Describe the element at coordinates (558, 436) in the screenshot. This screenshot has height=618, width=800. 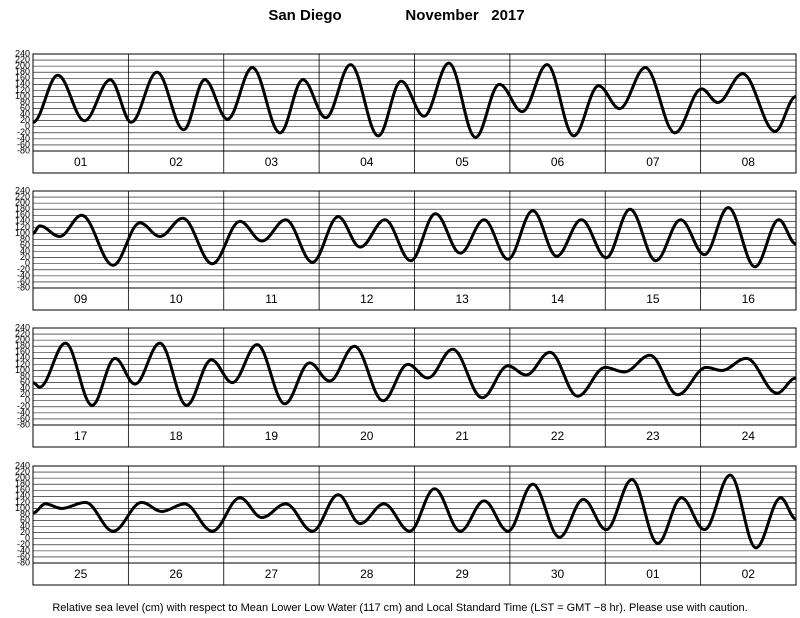
I see `x-tick-label: 22` at that location.